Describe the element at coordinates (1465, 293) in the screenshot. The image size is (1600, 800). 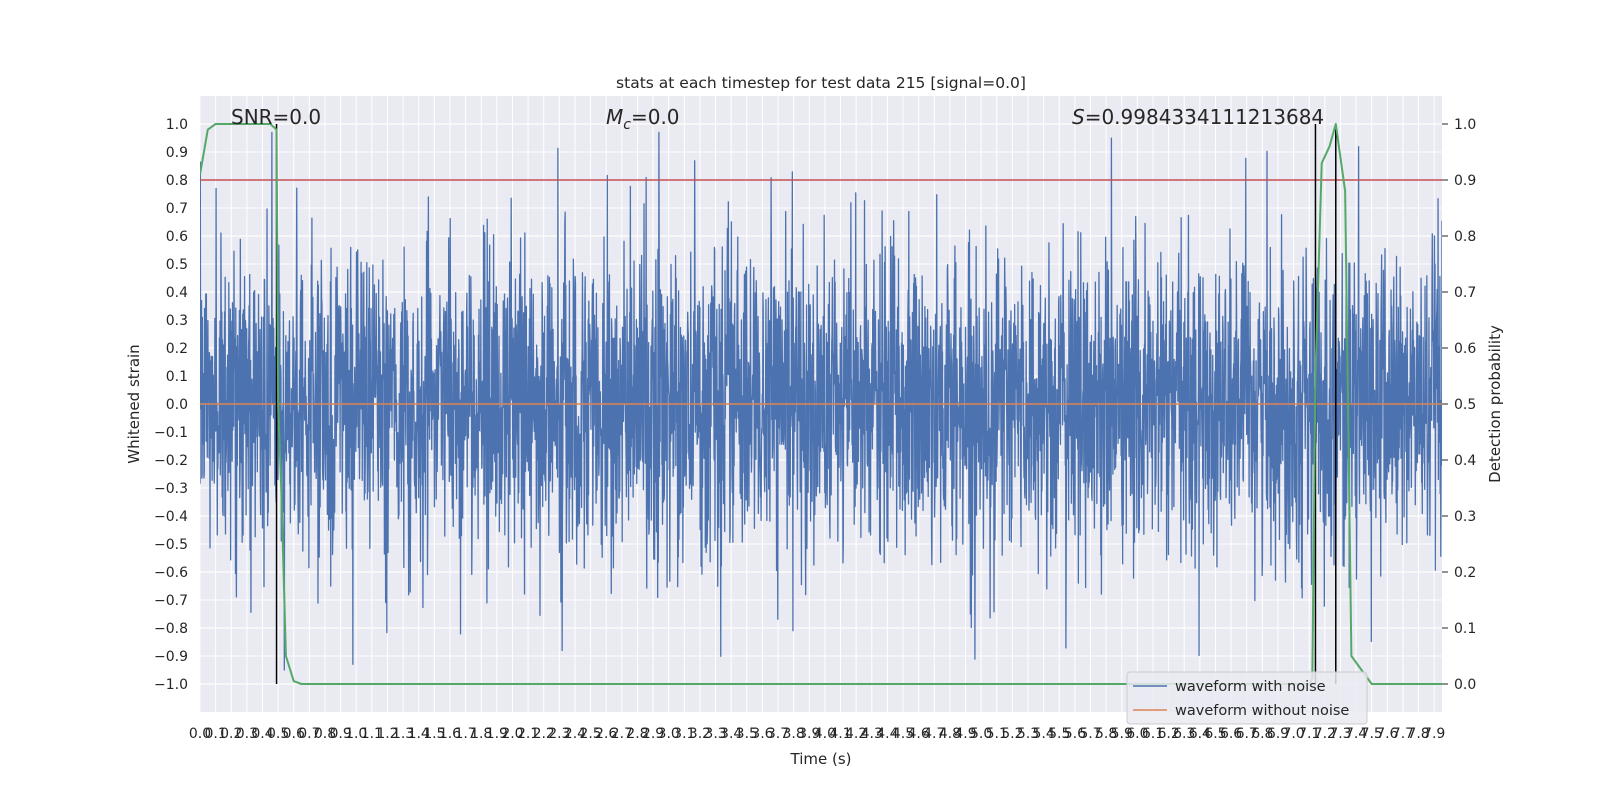
I see `y2-tick-label: 0.7` at that location.